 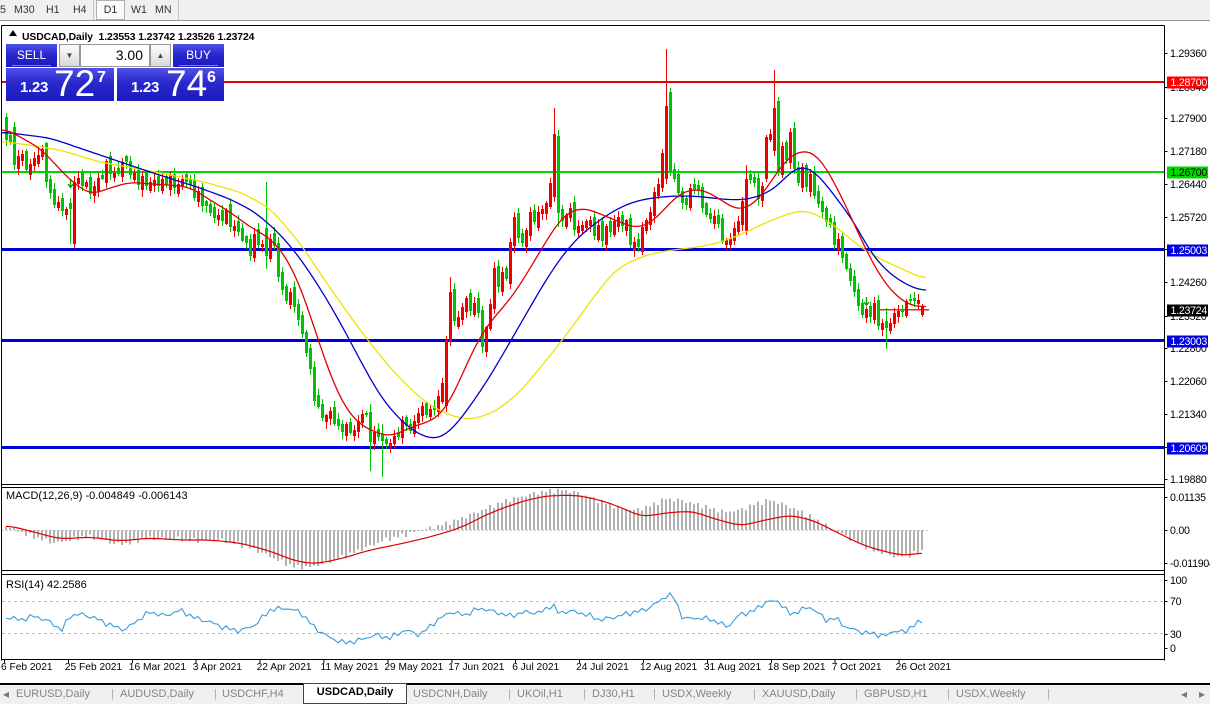 What do you see at coordinates (535, 667) in the screenshot?
I see `svg-text: 6 Jul 2021` at bounding box center [535, 667].